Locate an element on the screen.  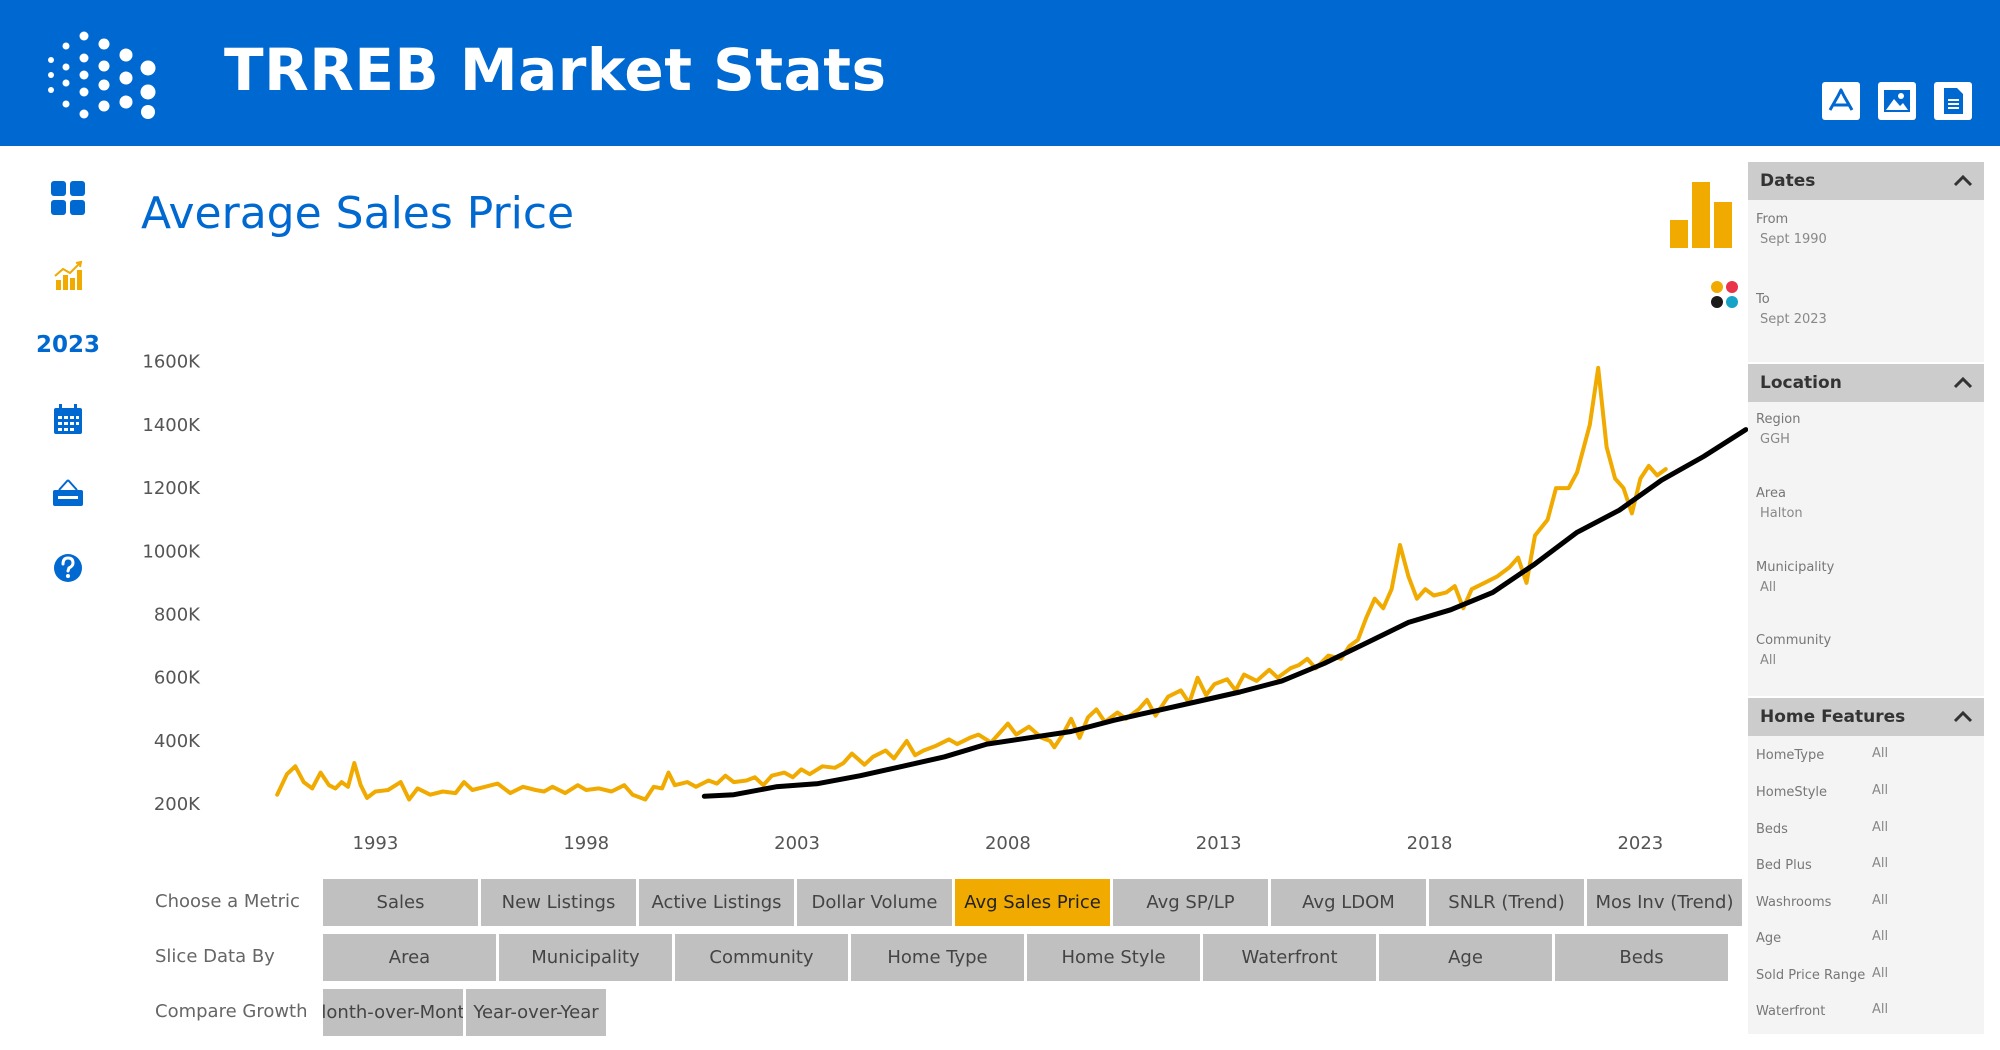
x-tick-label: 1998 is located at coordinates (586, 843).